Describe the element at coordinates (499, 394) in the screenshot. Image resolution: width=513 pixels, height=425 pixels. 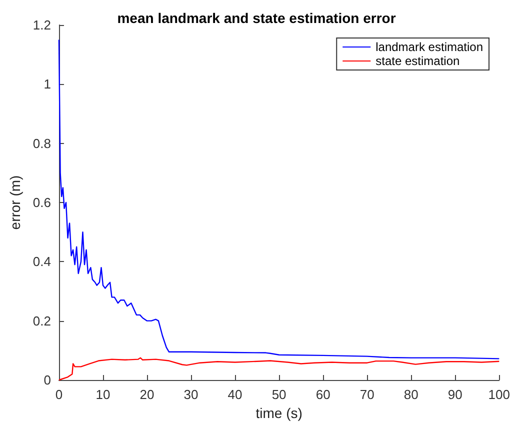
I see `x-tick-label: 100` at that location.